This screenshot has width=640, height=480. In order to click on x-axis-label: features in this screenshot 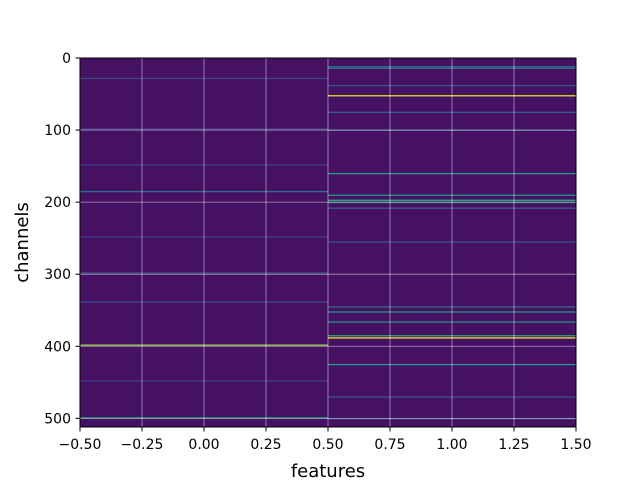, I will do `click(328, 470)`.